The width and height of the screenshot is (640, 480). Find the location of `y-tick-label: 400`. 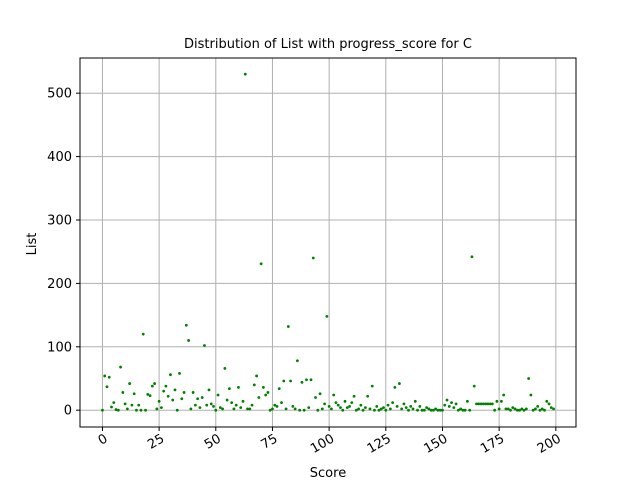

y-tick-label: 400 is located at coordinates (59, 157).